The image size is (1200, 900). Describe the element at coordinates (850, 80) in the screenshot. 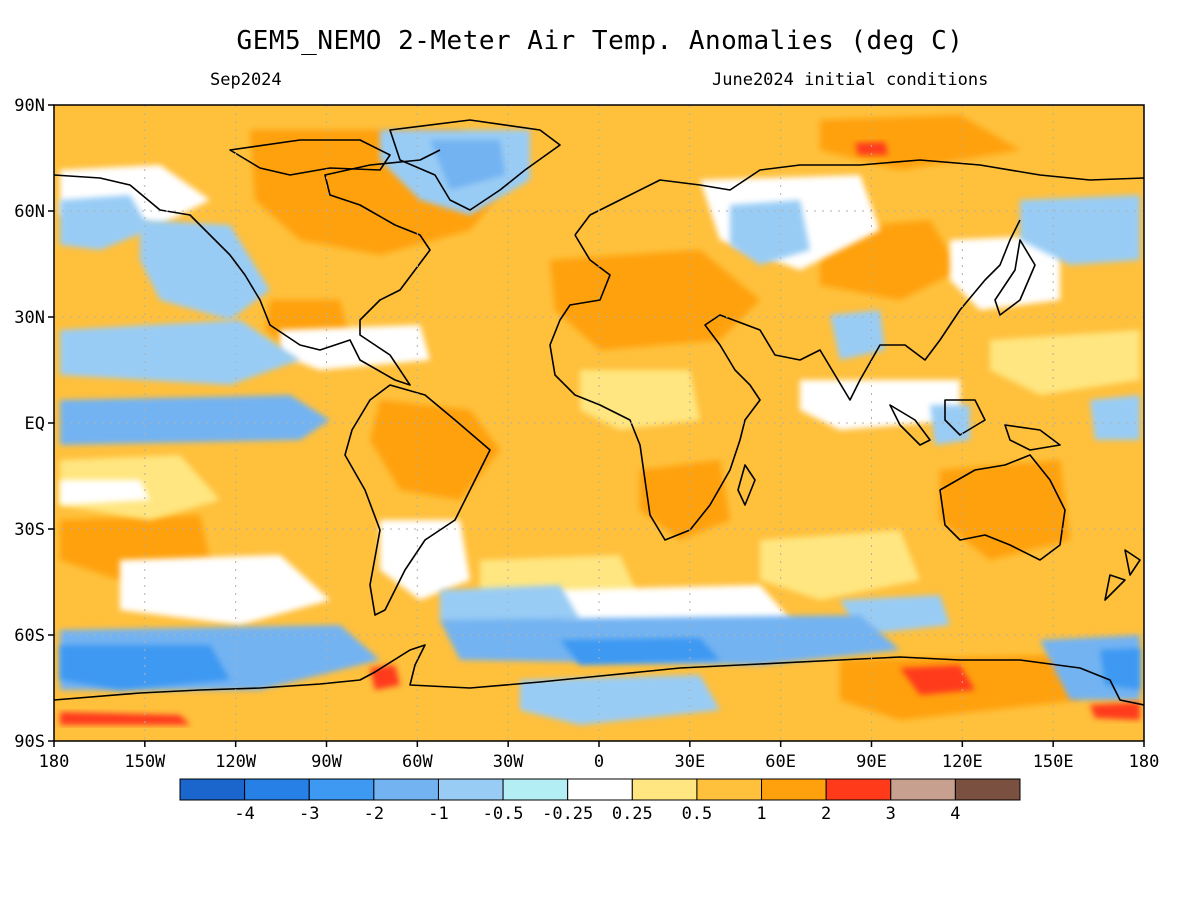

I see `initial-conditions-label: June2024 initial conditions` at that location.